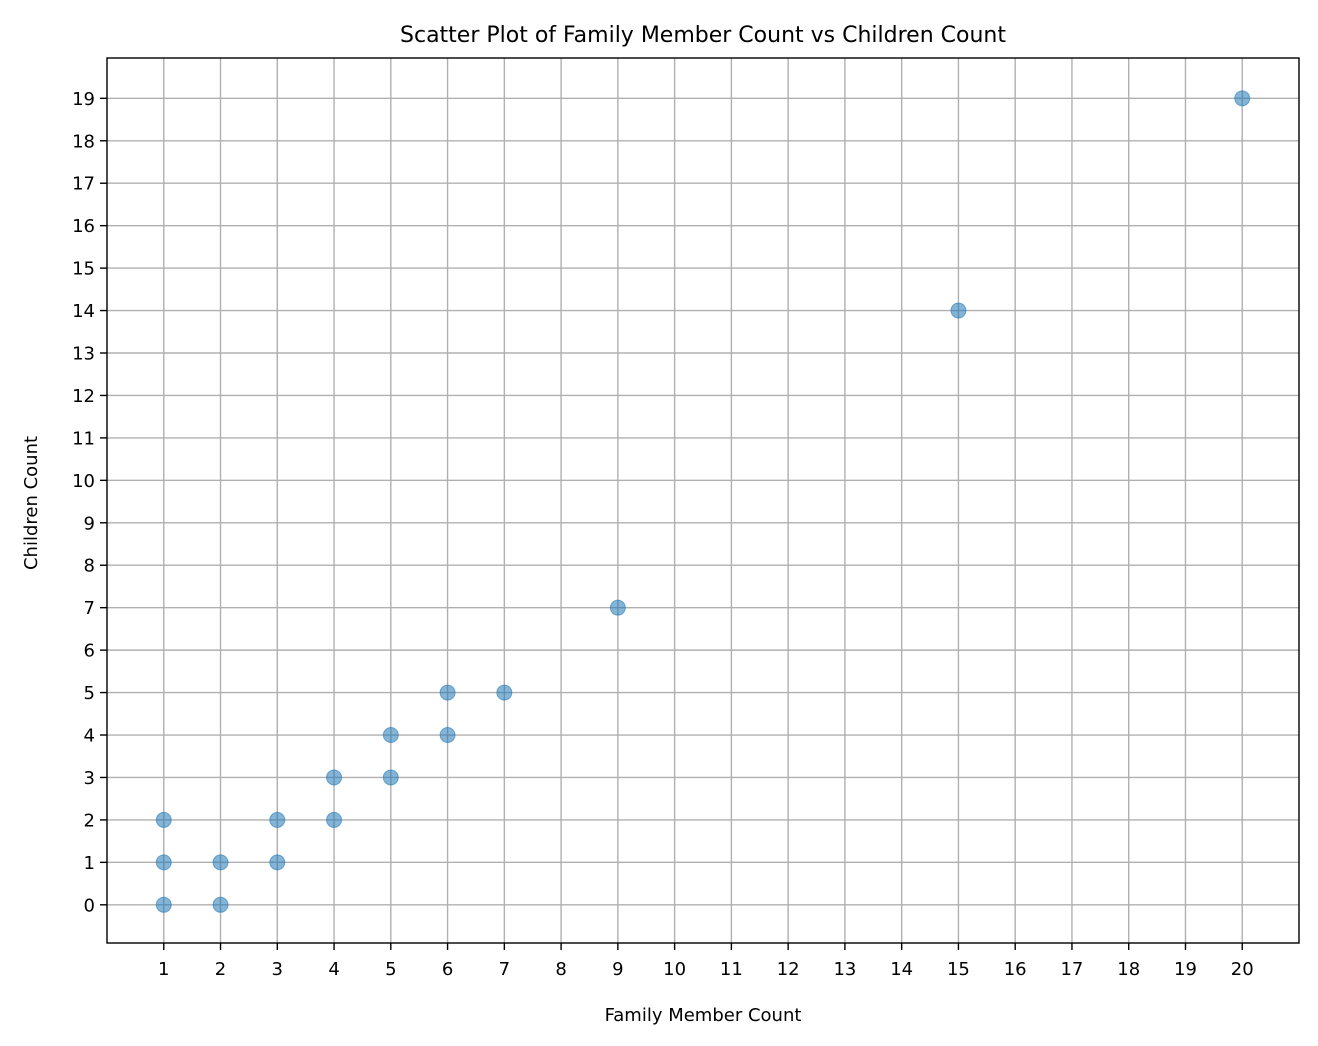 The image size is (1318, 1046). What do you see at coordinates (1242, 969) in the screenshot?
I see `x-tick-label: 20` at bounding box center [1242, 969].